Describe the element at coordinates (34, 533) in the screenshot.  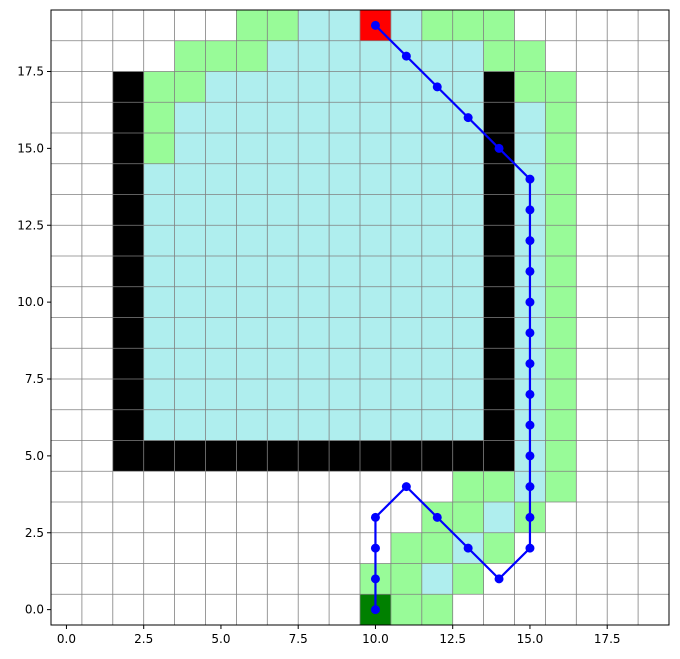
I see `y-tick-label: 2.5` at that location.